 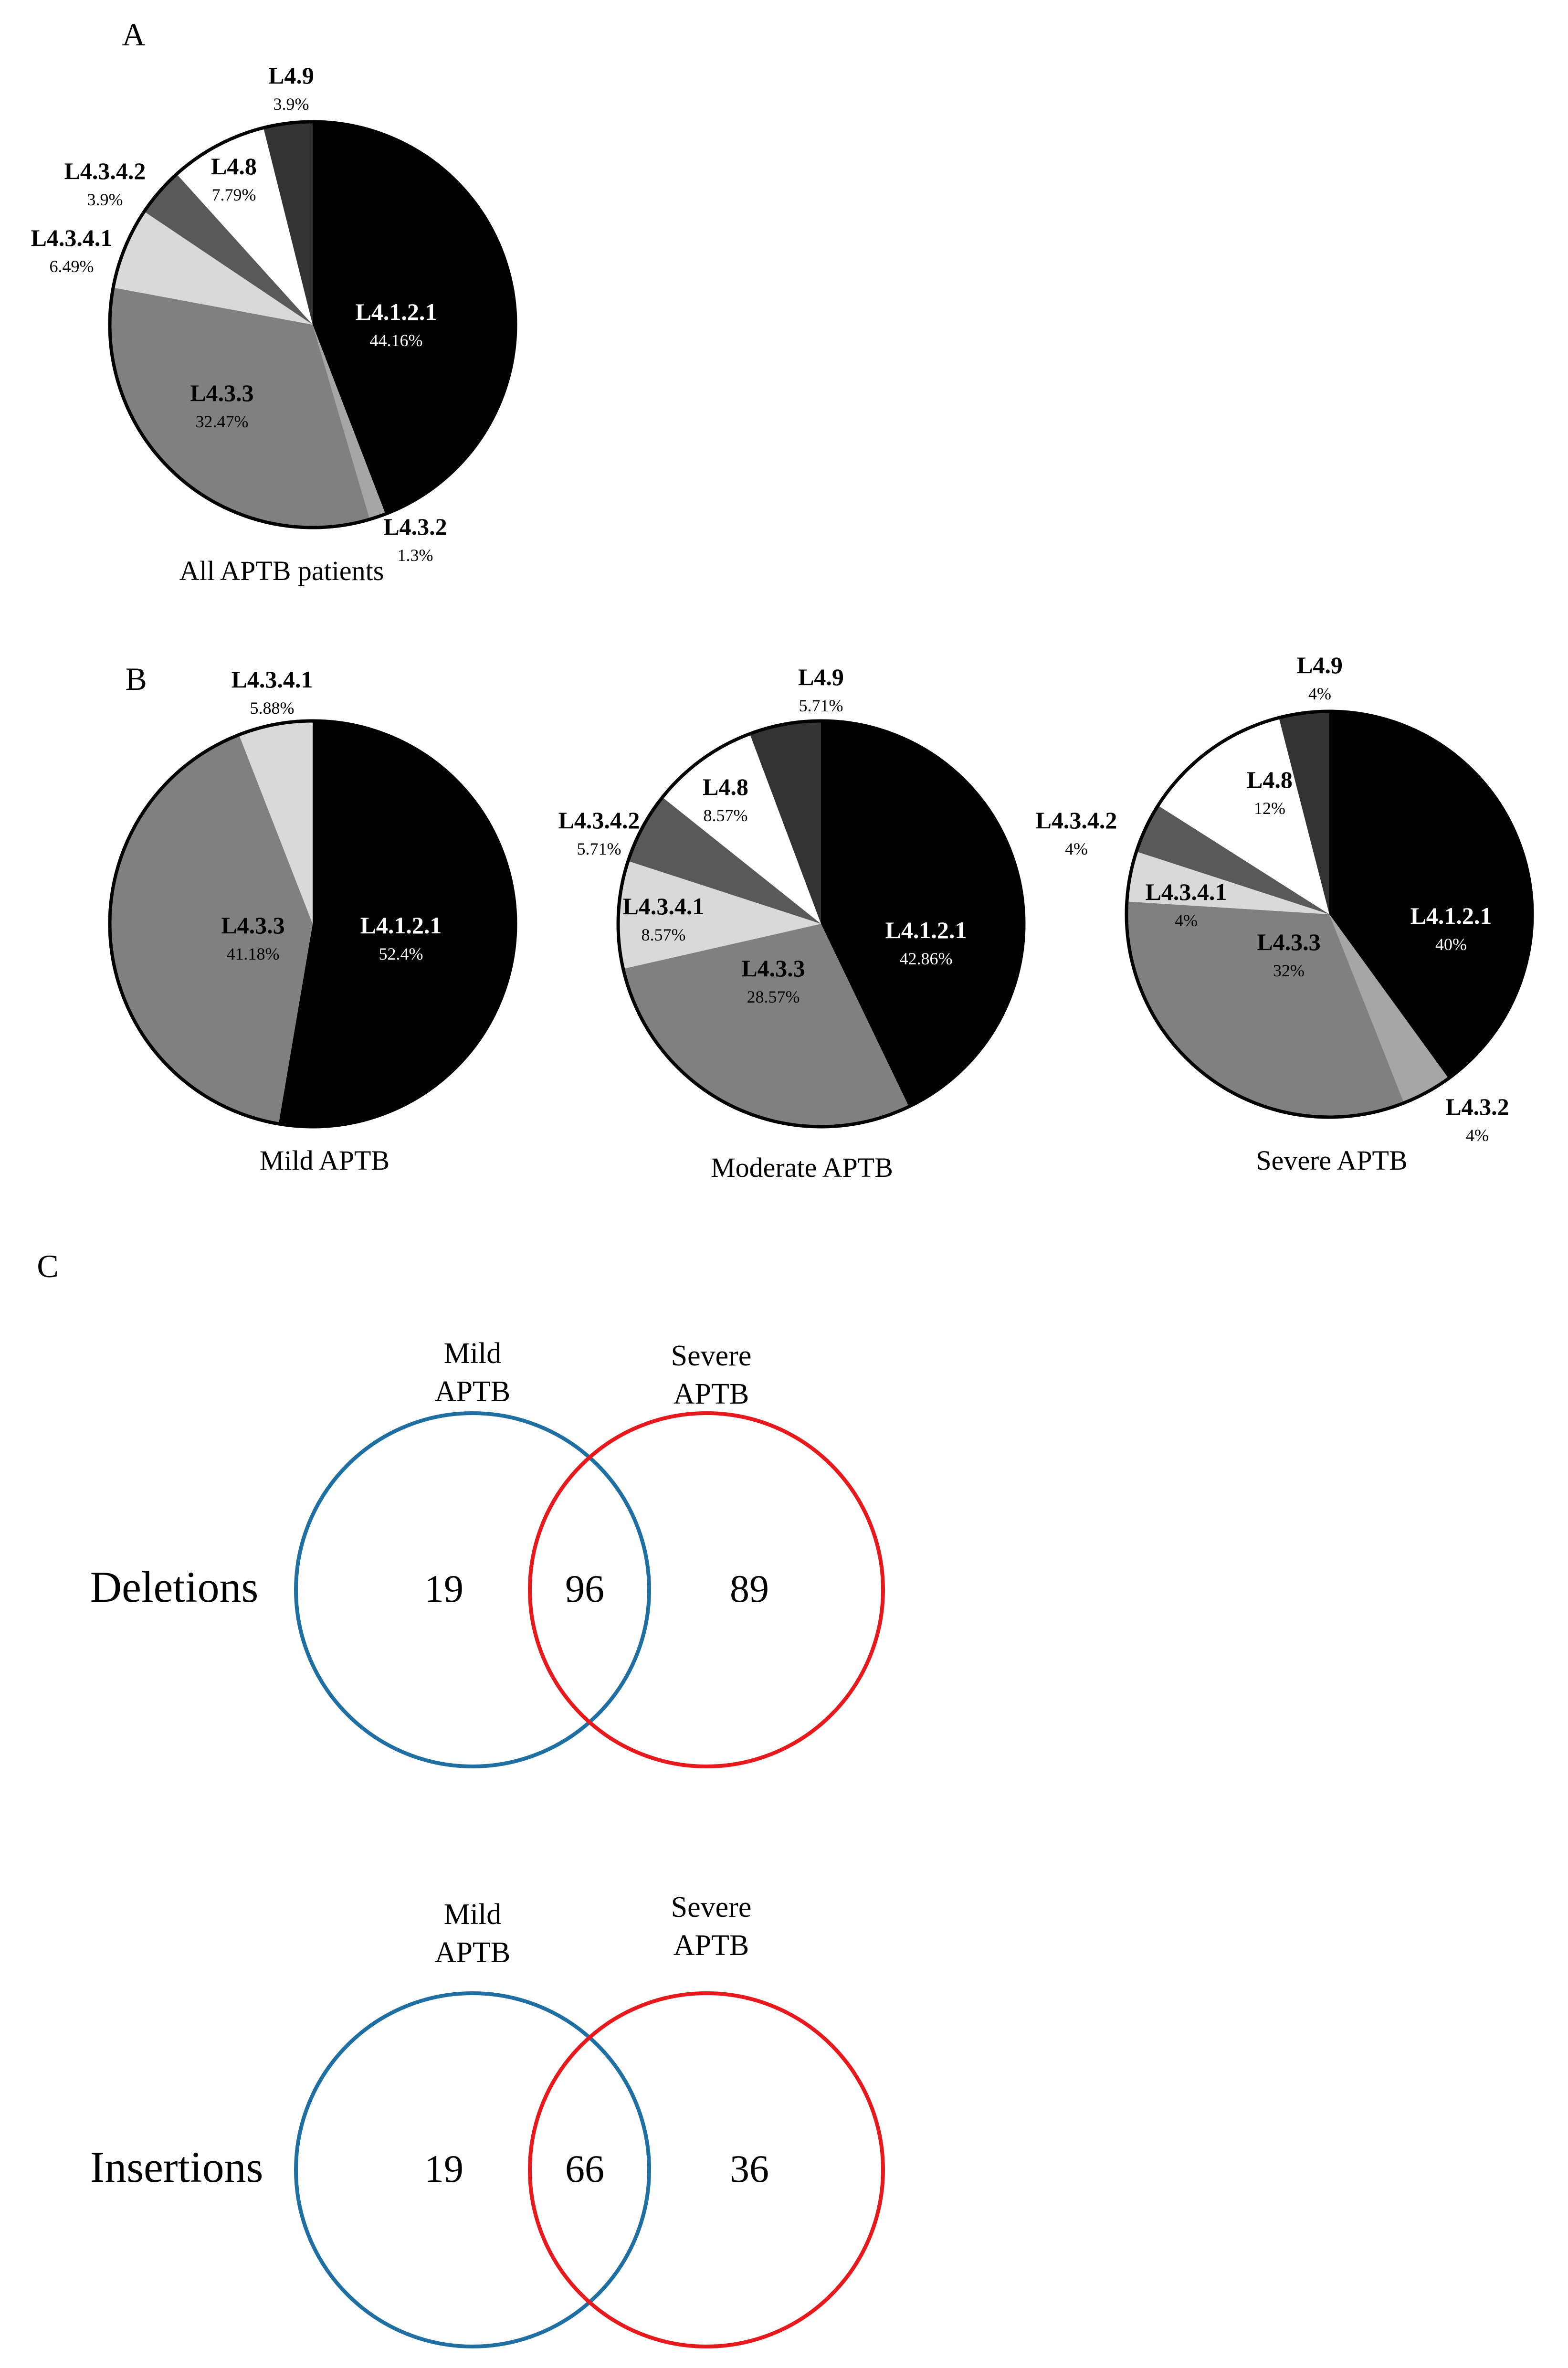 What do you see at coordinates (175, 1587) in the screenshot?
I see `venn-row-label: Deletions` at bounding box center [175, 1587].